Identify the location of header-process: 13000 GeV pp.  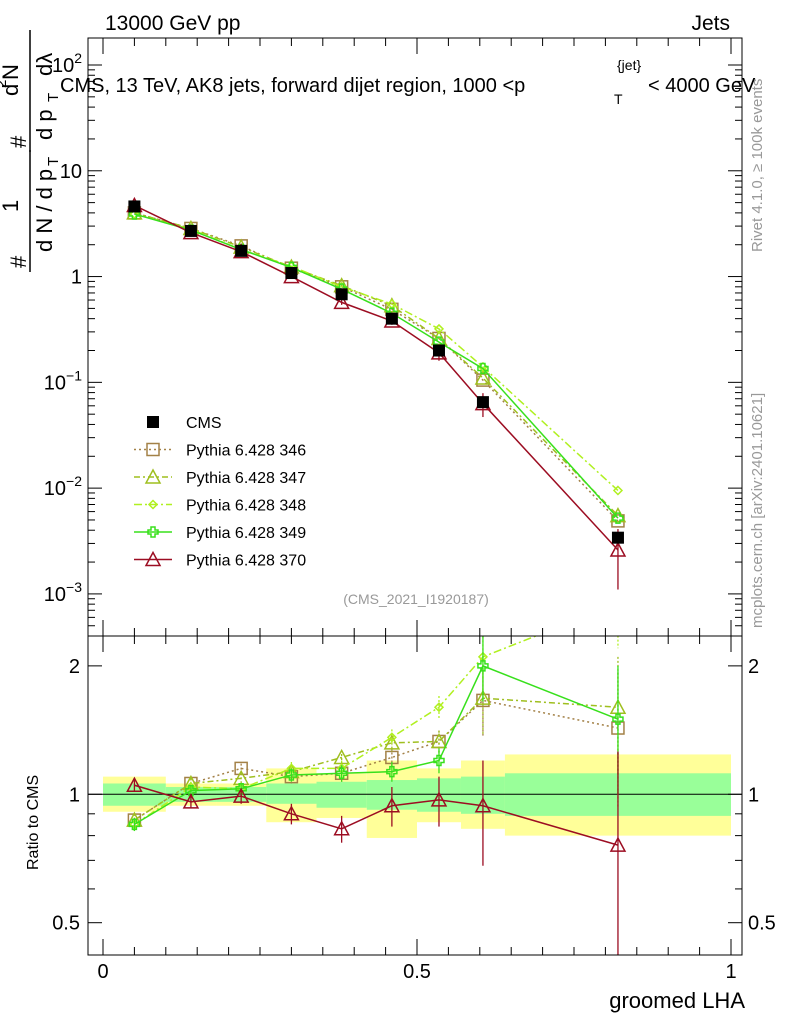
(172, 23).